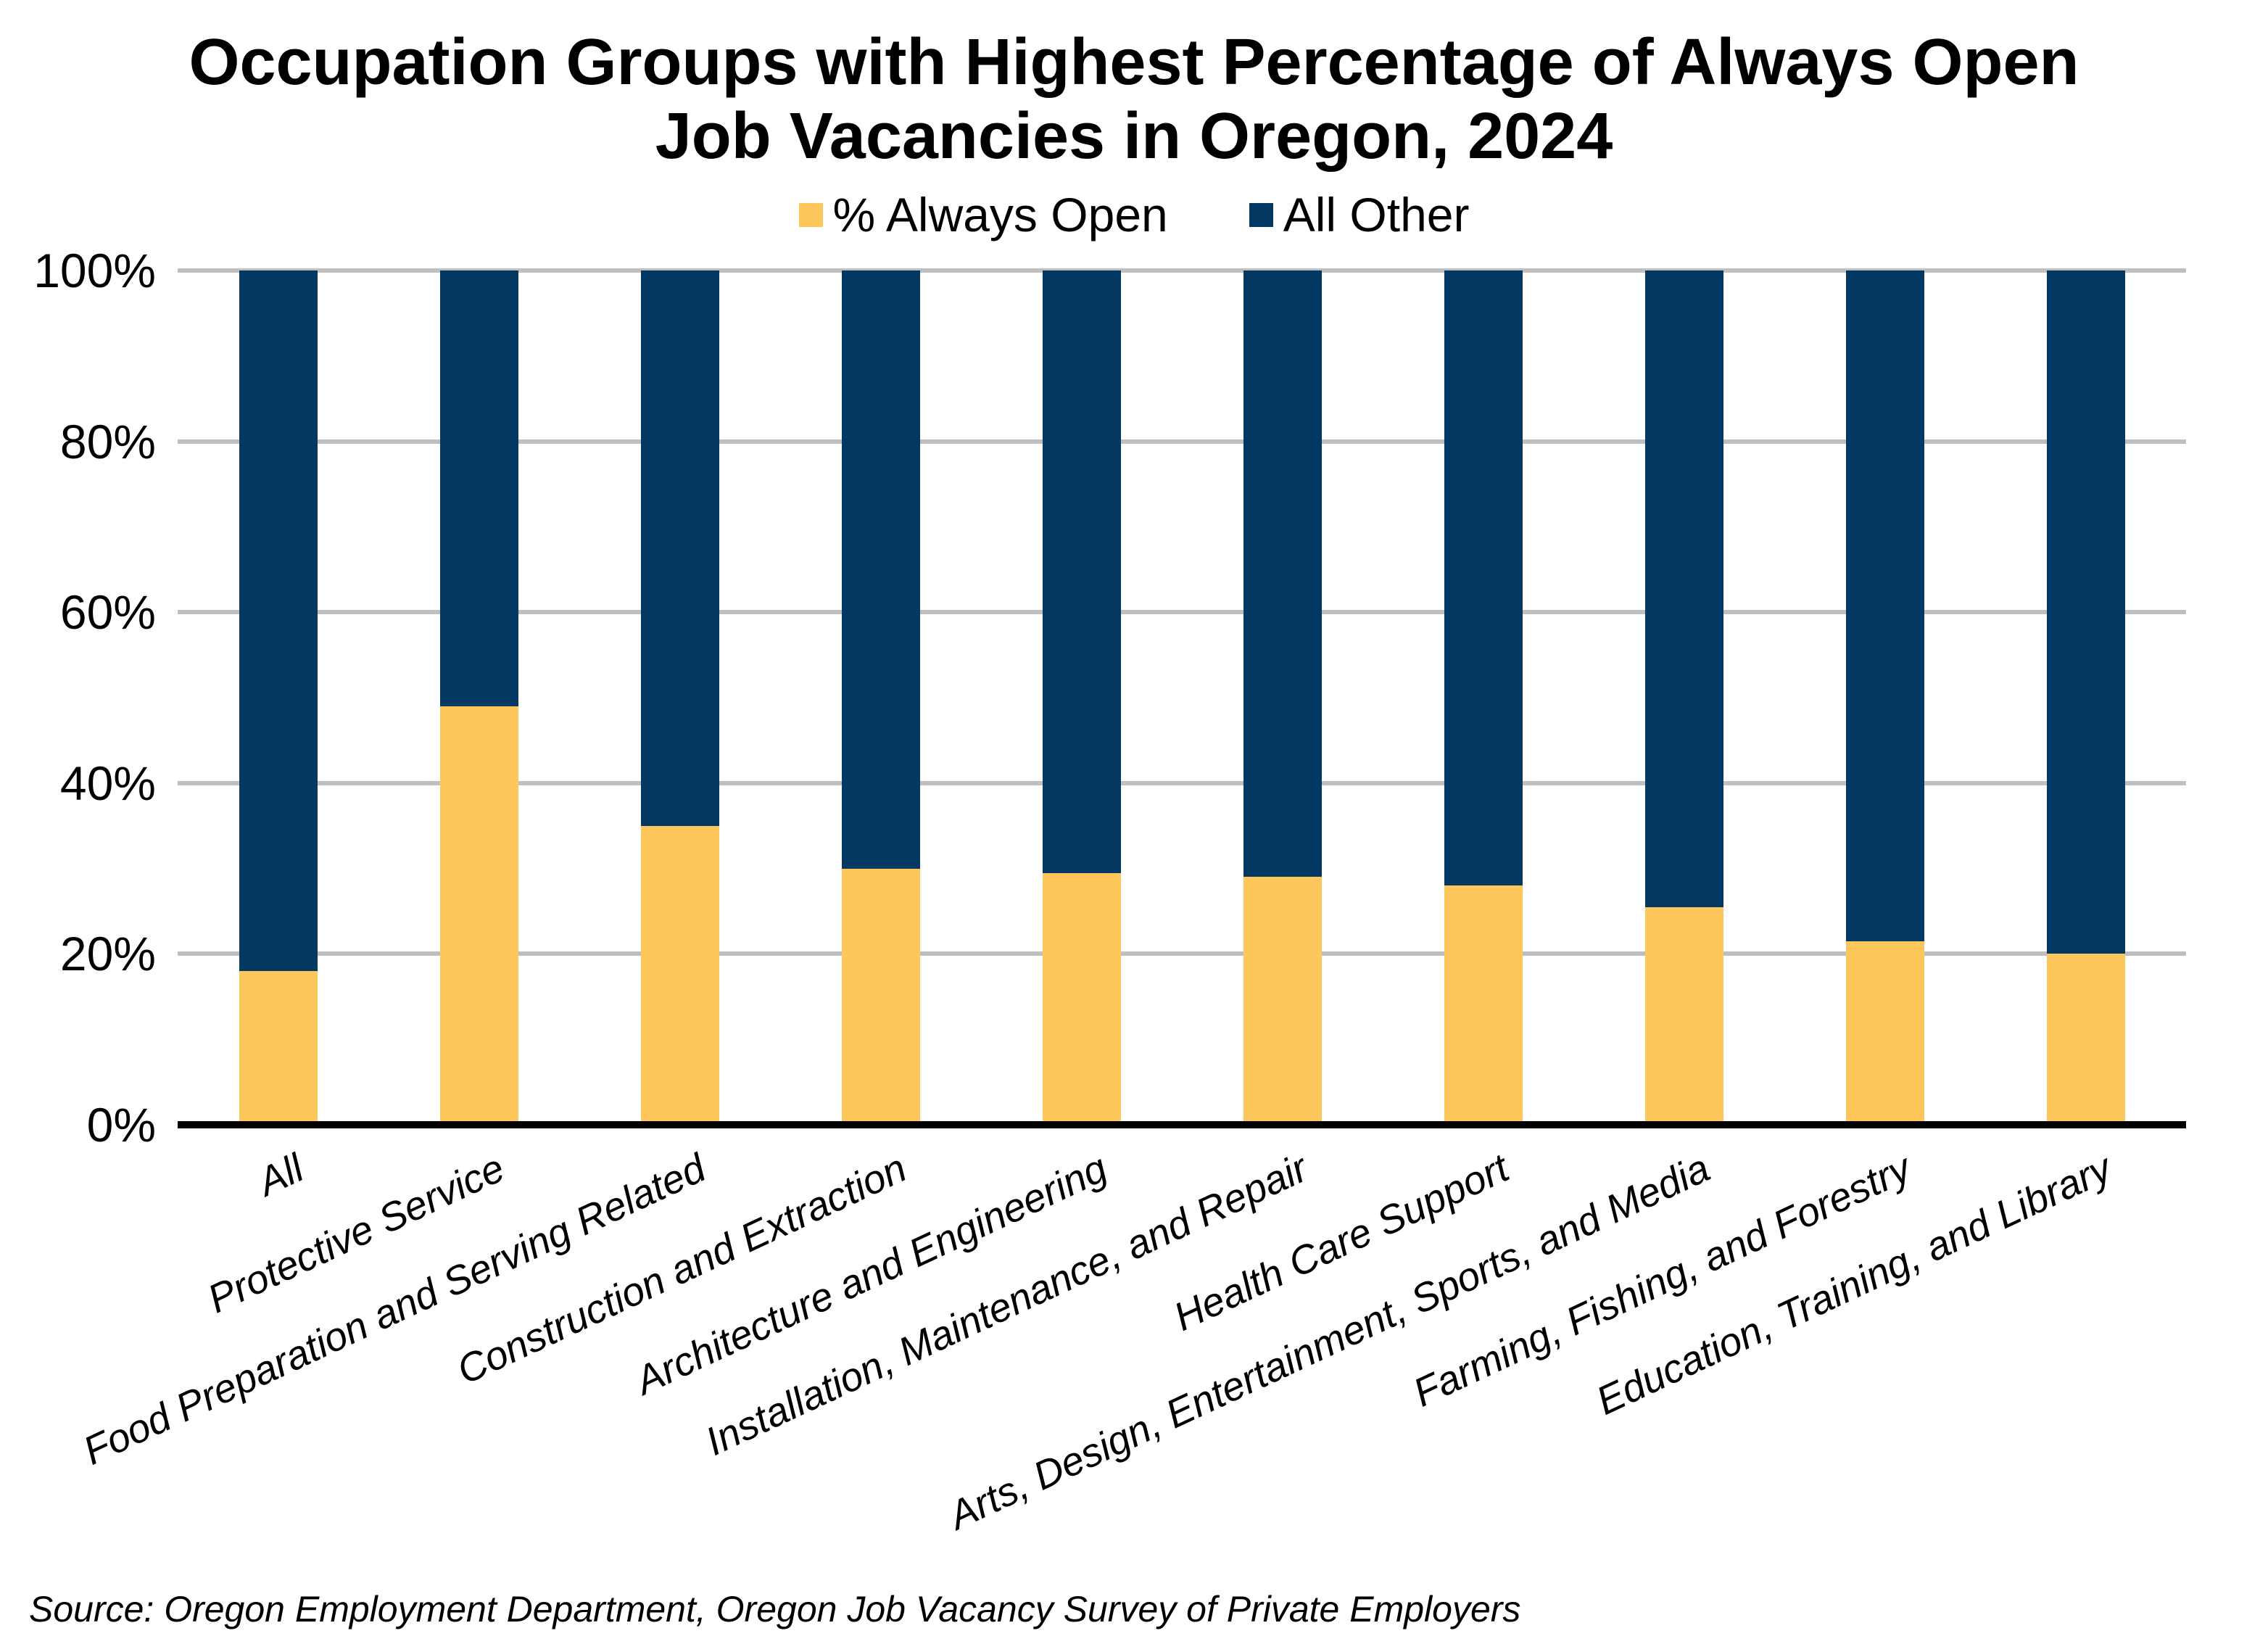 The image size is (2268, 1644). What do you see at coordinates (1182, 1124) in the screenshot?
I see `x-axis-line` at bounding box center [1182, 1124].